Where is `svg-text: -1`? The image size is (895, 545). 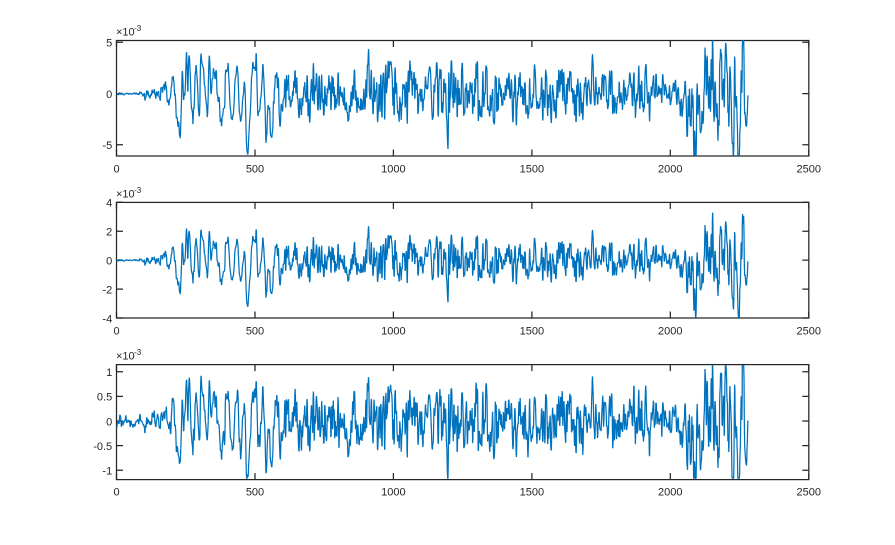
svg-text: -1 is located at coordinates (107, 472).